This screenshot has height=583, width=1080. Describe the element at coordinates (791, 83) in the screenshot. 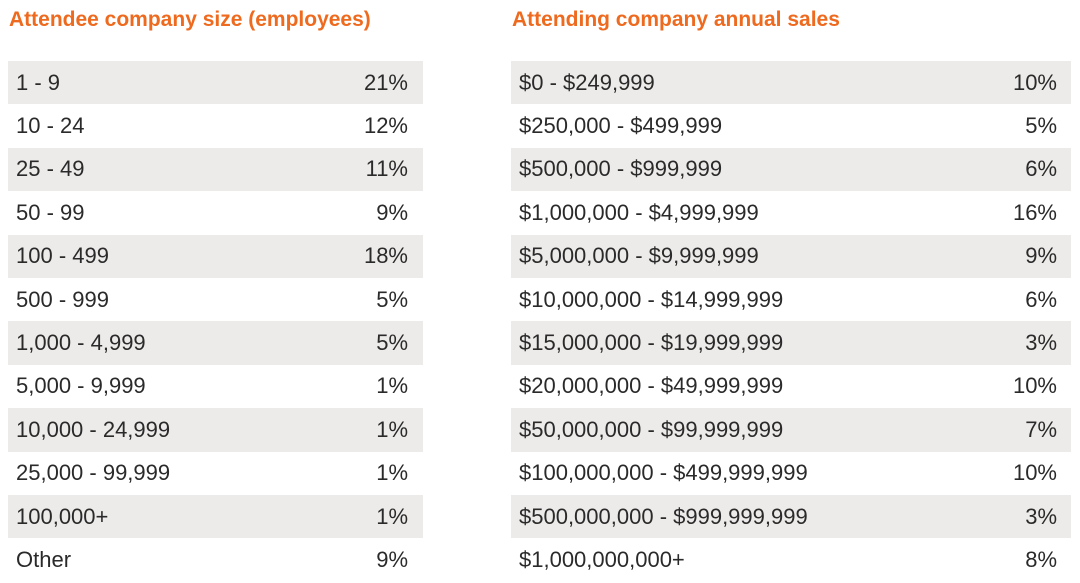

I see `sales-row: $0 - $249,999 10%` at that location.